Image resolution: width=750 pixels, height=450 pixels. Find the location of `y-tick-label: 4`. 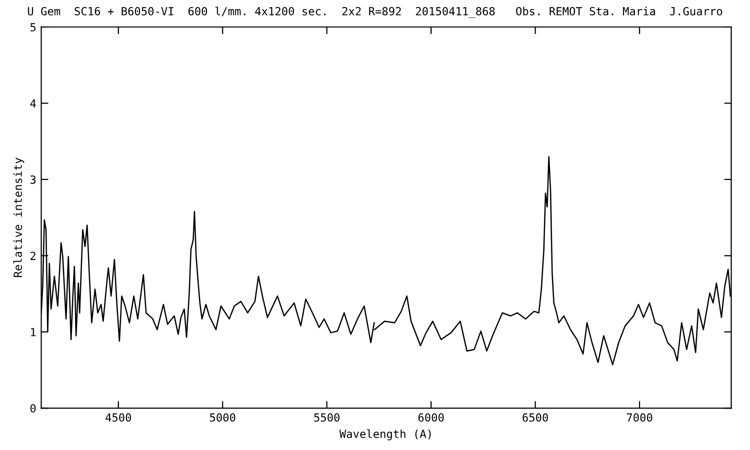

y-tick-label: 4 is located at coordinates (33, 103).